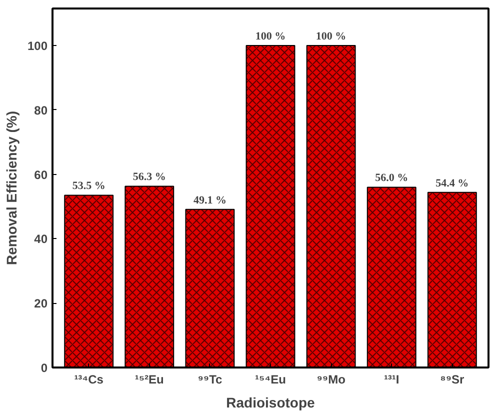 This screenshot has width=494, height=413. I want to click on data-label: 56.0 %, so click(391, 178).